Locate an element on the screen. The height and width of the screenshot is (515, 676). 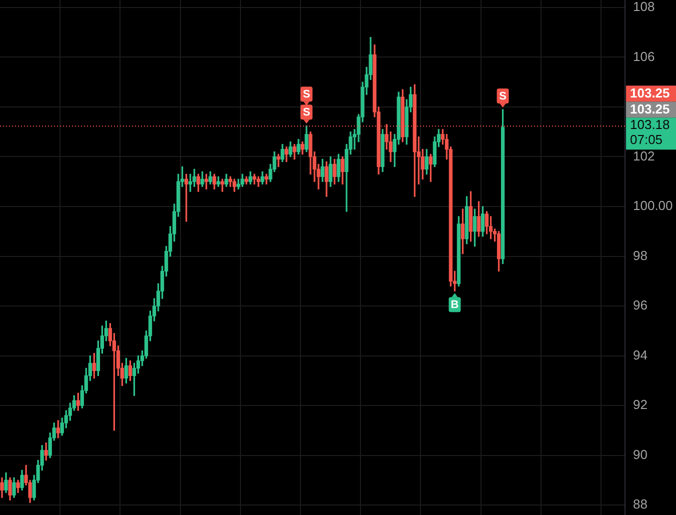
y-tick-label: 88 is located at coordinates (640, 504).